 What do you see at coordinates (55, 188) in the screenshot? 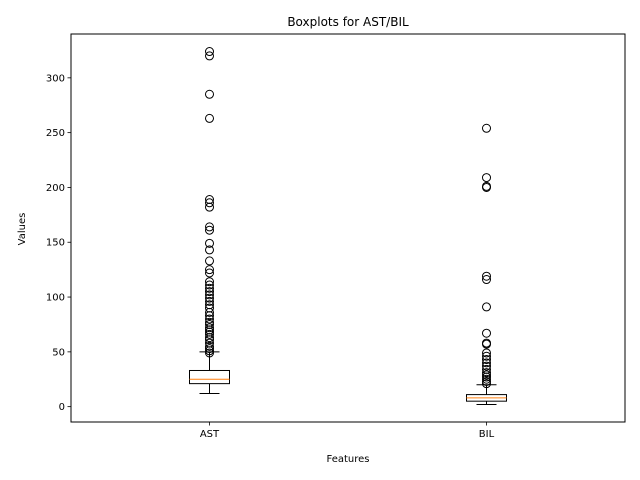
I see `y-tick-label: 200` at bounding box center [55, 188].